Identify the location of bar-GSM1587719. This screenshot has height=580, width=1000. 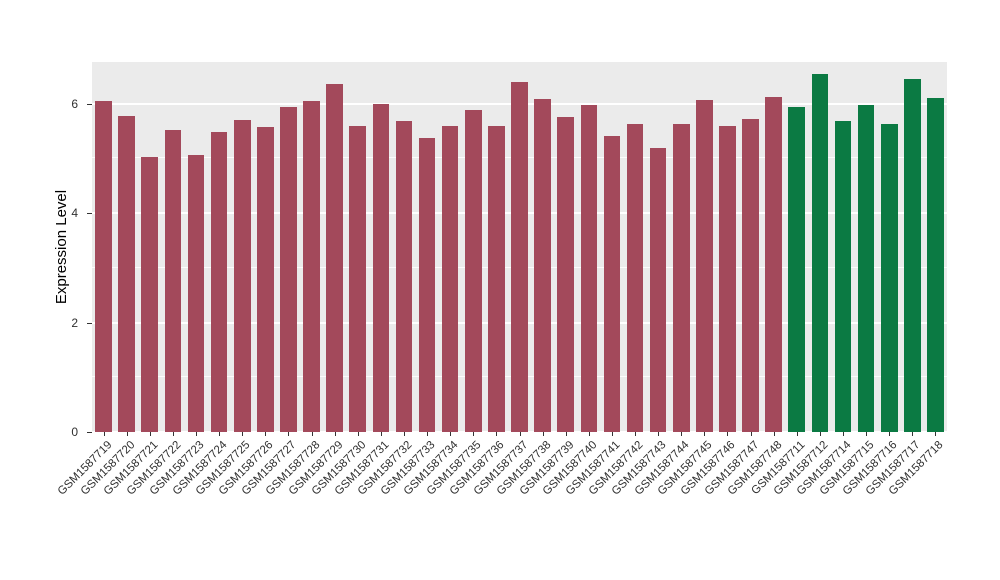
(103, 266).